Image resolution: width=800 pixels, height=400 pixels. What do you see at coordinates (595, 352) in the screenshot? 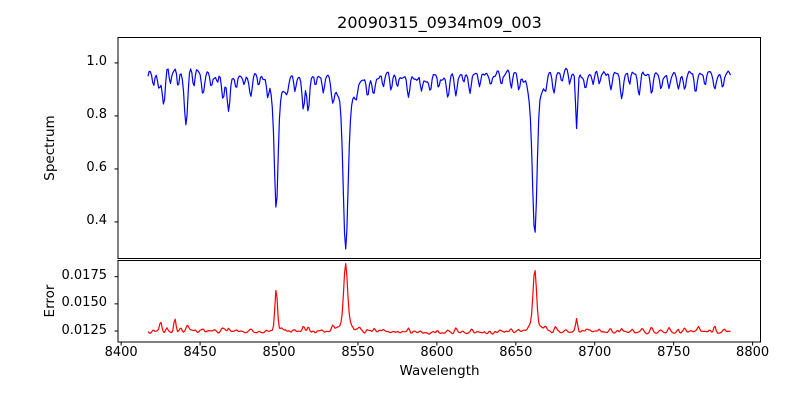
I see `x-tick-label: 8700` at bounding box center [595, 352].